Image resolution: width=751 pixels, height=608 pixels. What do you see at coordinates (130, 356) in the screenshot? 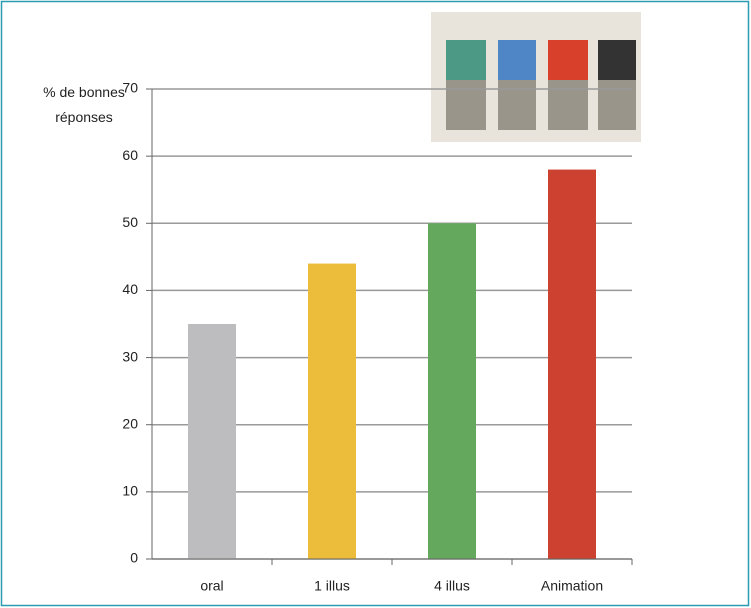
I see `y-tick-label: 30` at bounding box center [130, 356].